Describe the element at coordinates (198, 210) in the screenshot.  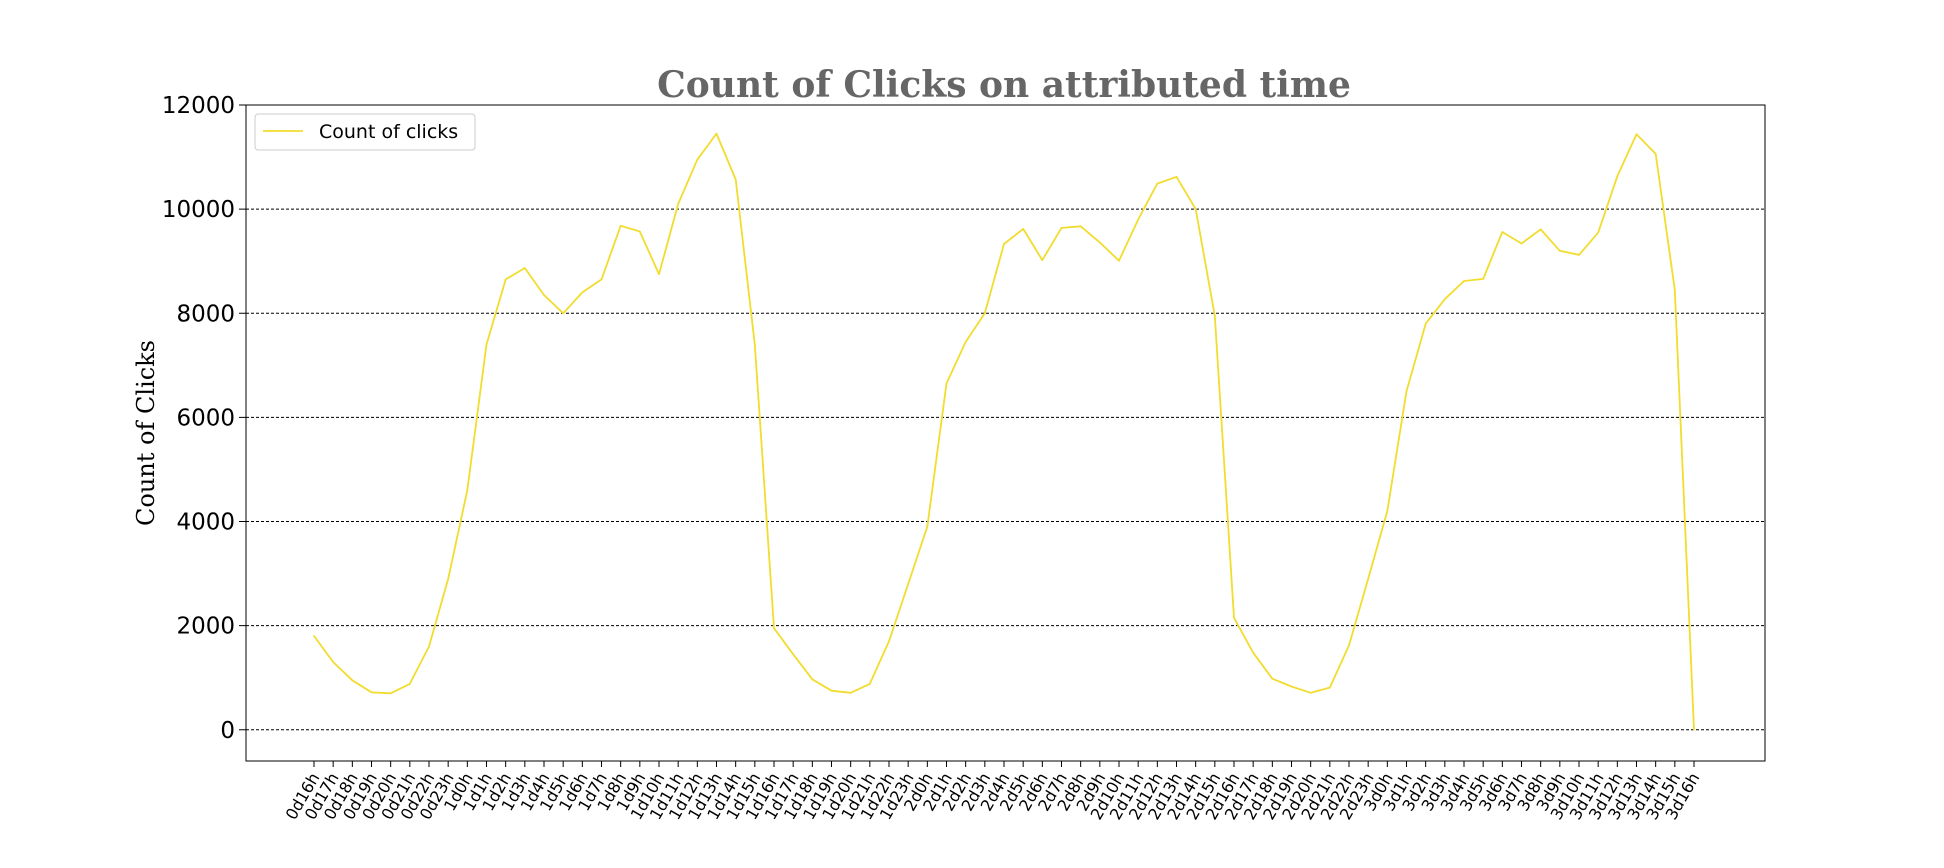
I see `y-tick-label: 10000` at that location.